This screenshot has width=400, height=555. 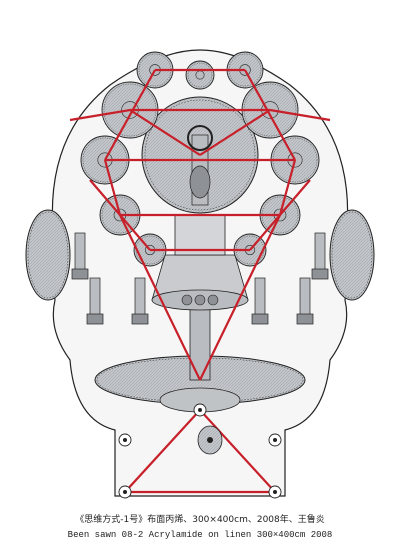 What do you see at coordinates (210, 440) in the screenshot?
I see `bottom-small-gear` at bounding box center [210, 440].